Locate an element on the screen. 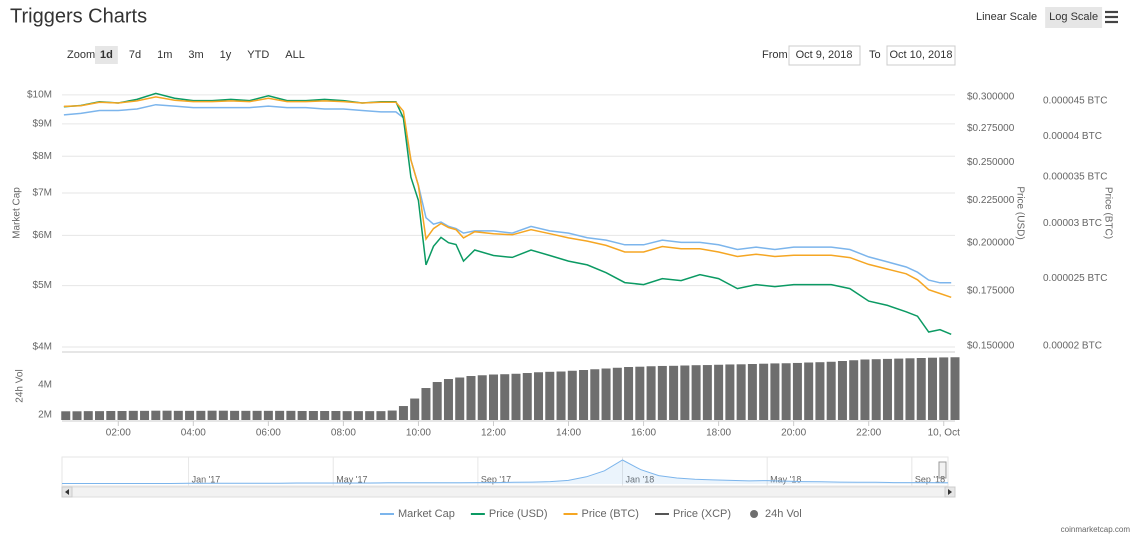  scale-button: Linear Scale is located at coordinates (1006, 17).